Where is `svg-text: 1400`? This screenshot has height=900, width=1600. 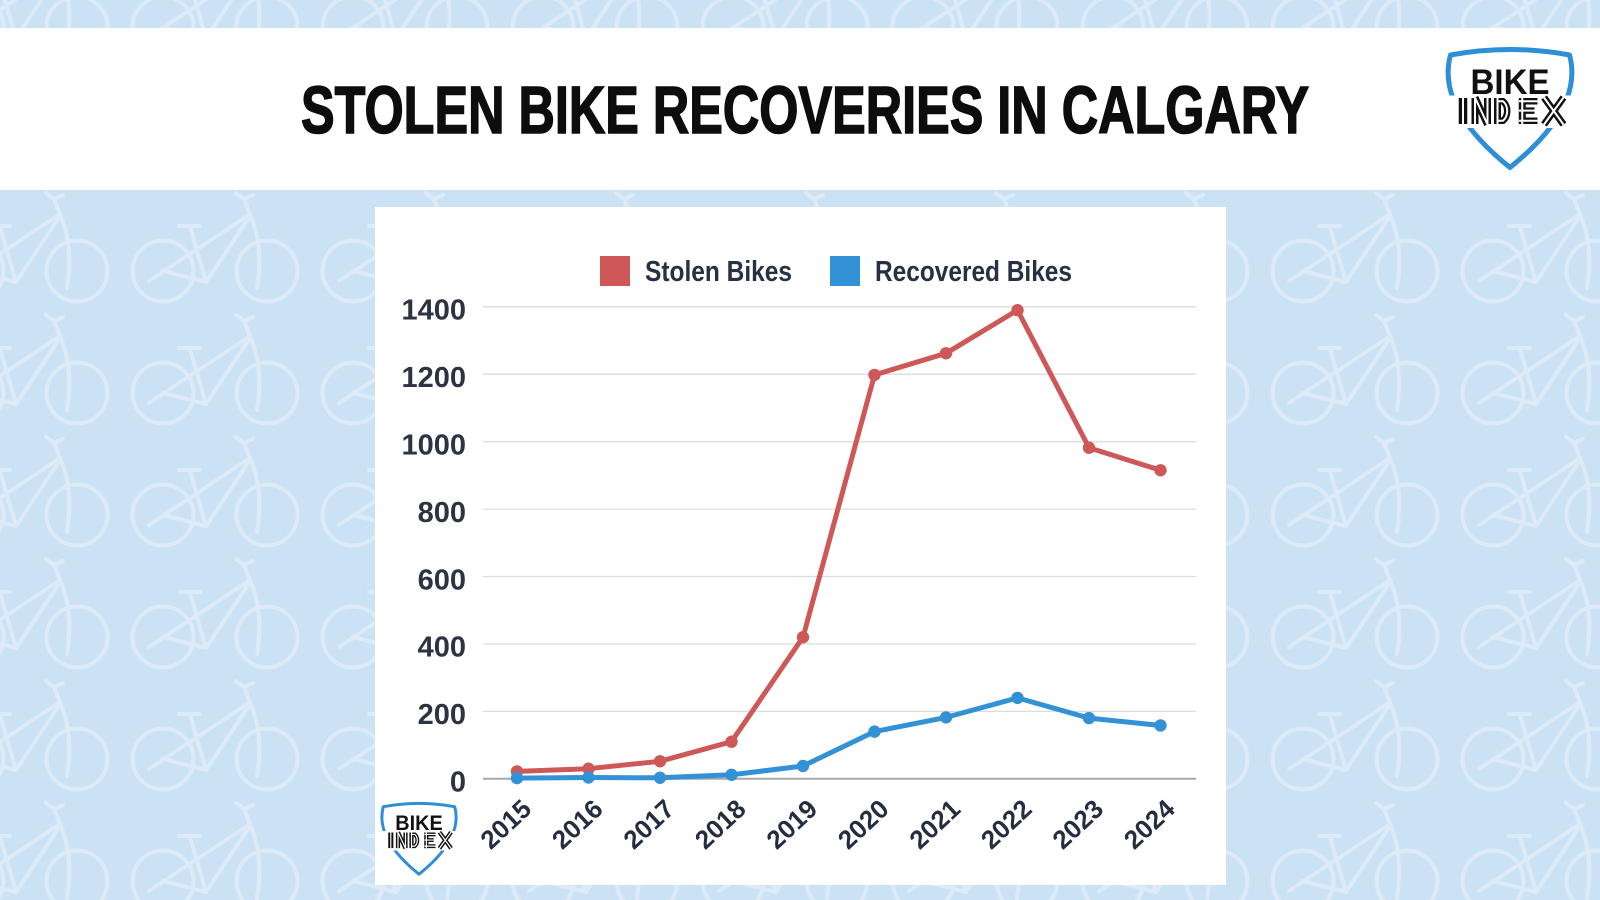
svg-text: 1400 is located at coordinates (433, 311).